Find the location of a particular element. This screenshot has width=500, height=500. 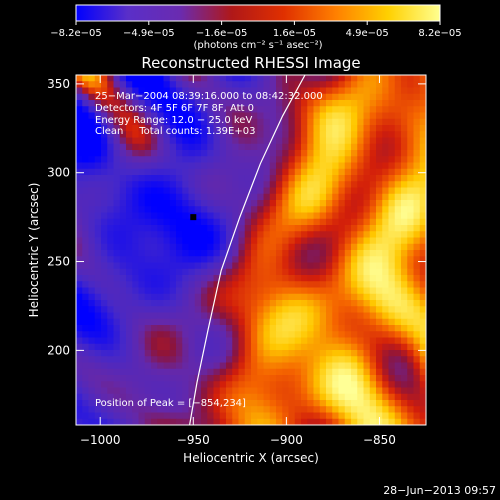

footer-date: 28−Jun−2013 09:57 is located at coordinates (439, 490).